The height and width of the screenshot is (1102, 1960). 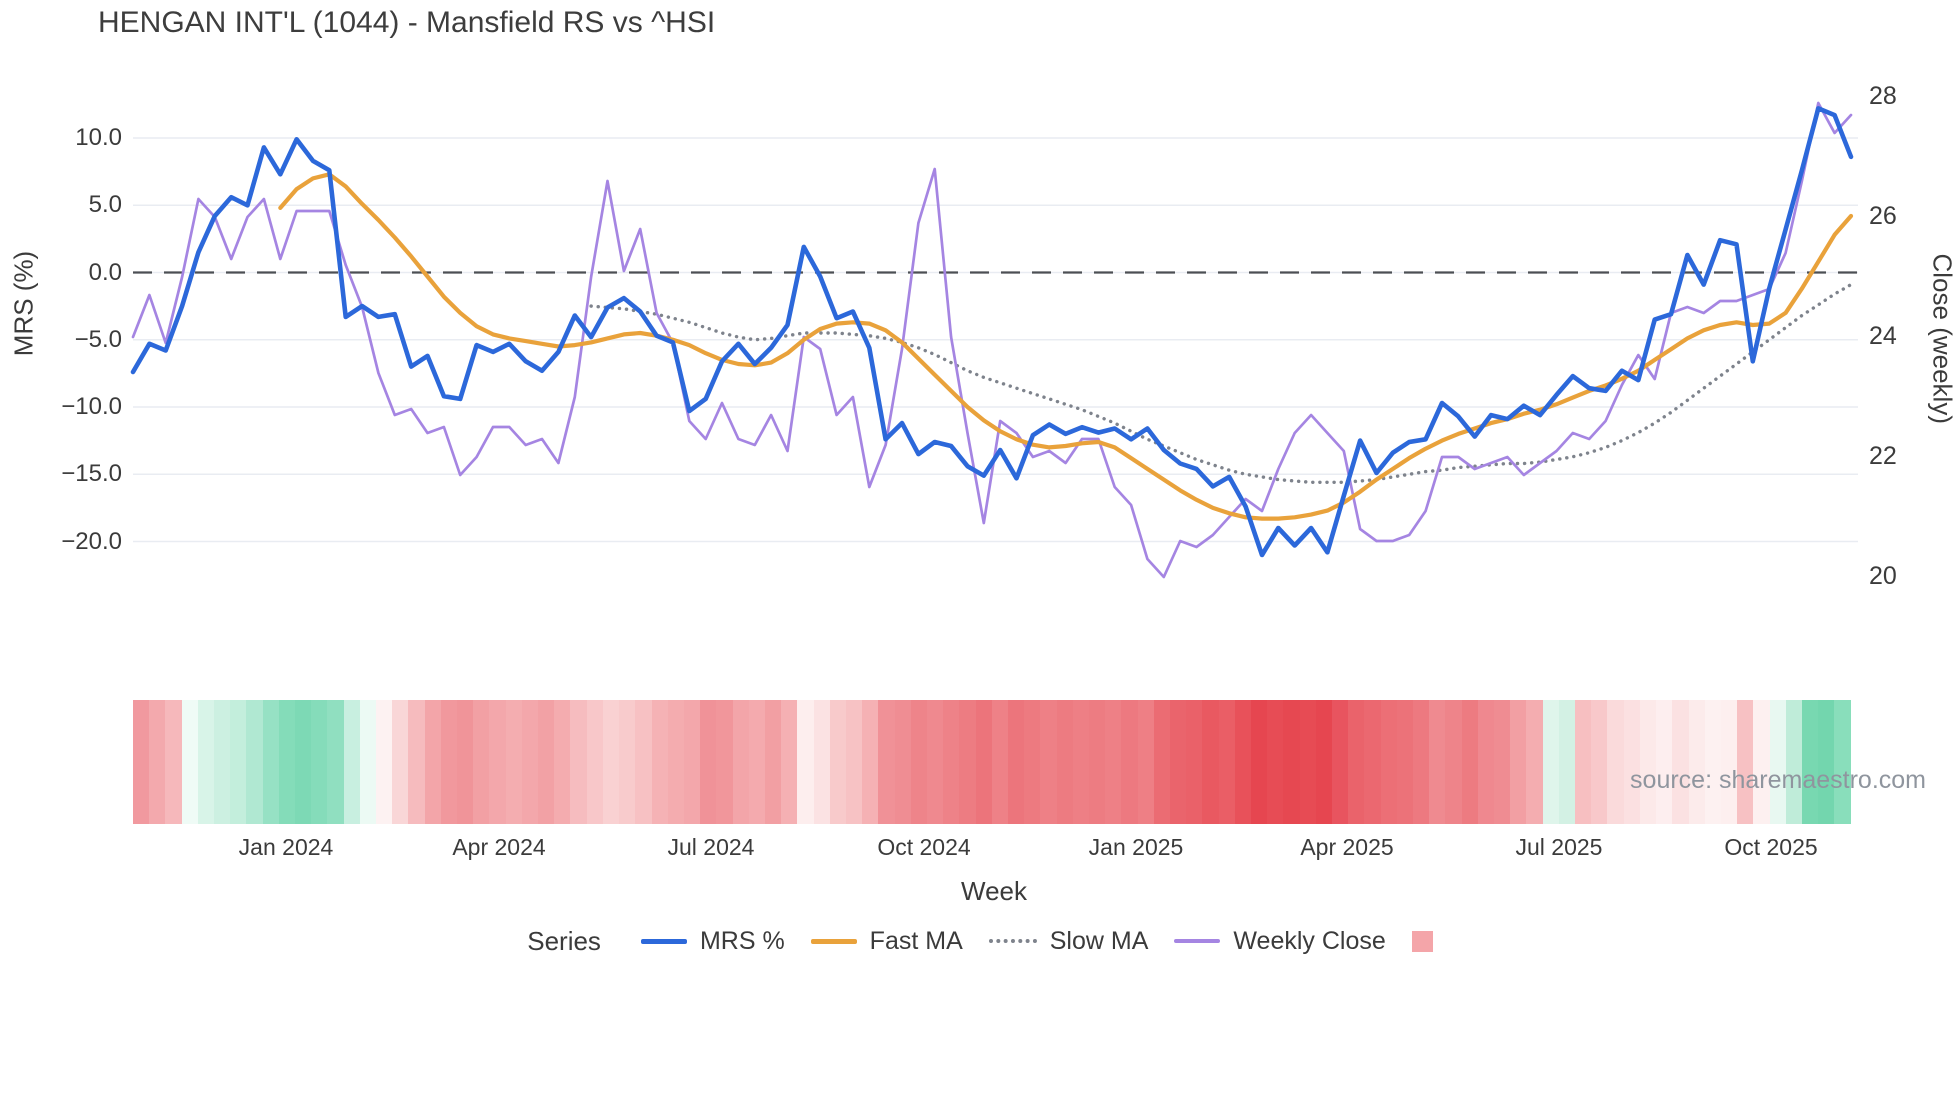 I want to click on source-watermark: source: sharemaestro.com, so click(x=1778, y=780).